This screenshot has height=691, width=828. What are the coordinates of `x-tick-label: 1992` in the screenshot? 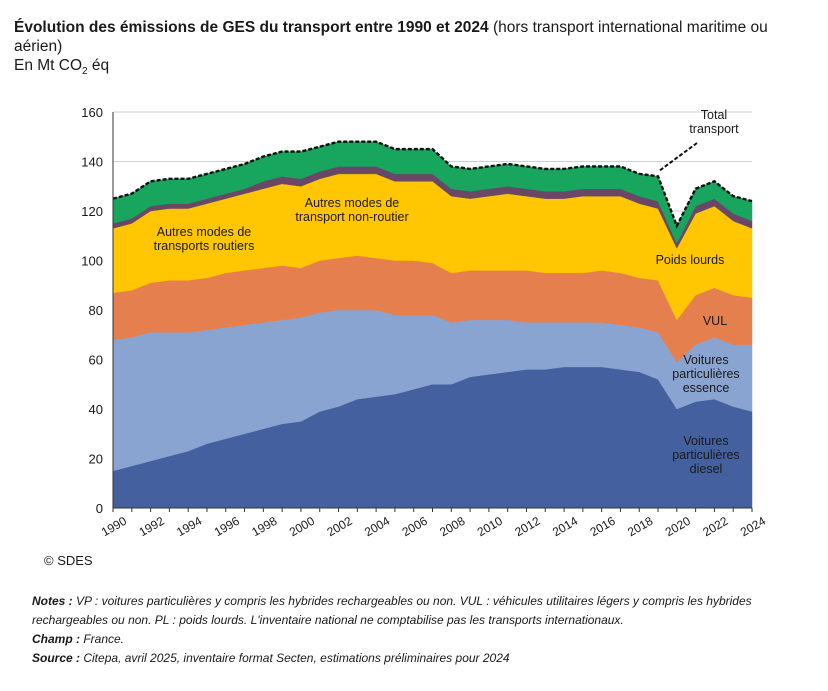 It's located at (152, 527).